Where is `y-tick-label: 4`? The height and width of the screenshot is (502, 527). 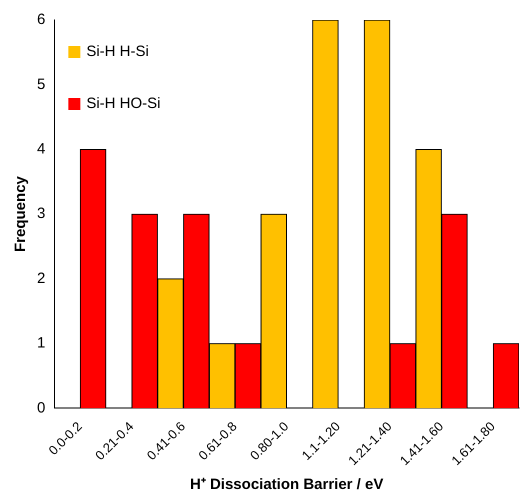 y-tick-label: 4 is located at coordinates (41, 149).